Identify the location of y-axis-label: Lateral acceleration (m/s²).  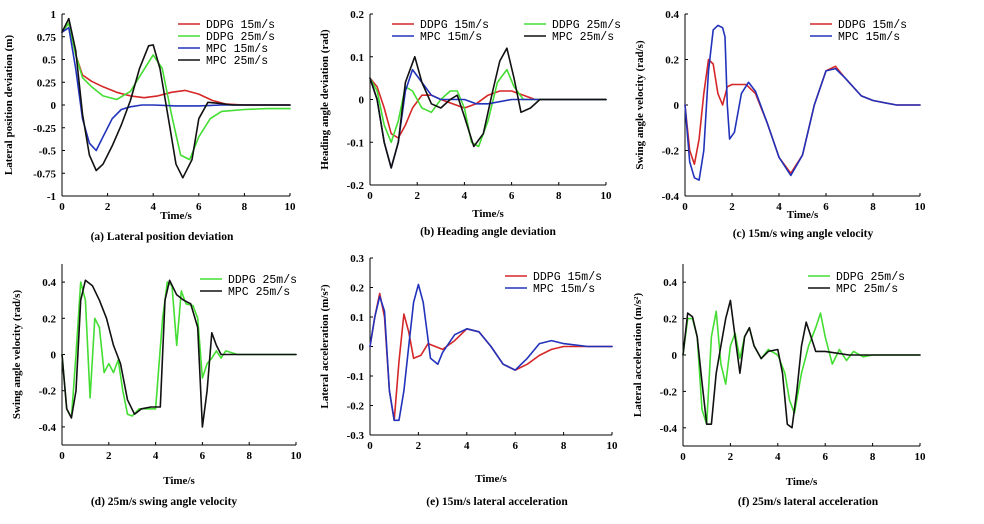
(638, 355).